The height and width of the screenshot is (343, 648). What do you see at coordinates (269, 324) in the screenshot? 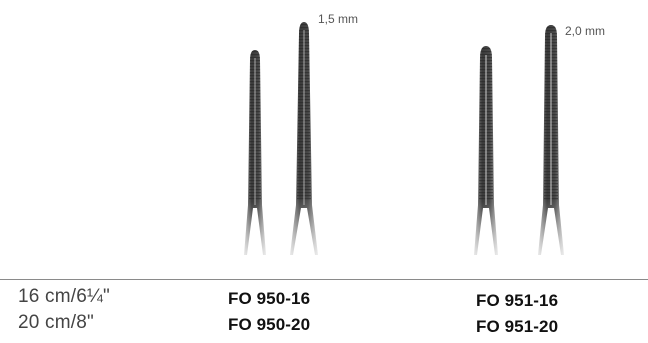
I see `article-code-950-20: FO 950-20` at bounding box center [269, 324].